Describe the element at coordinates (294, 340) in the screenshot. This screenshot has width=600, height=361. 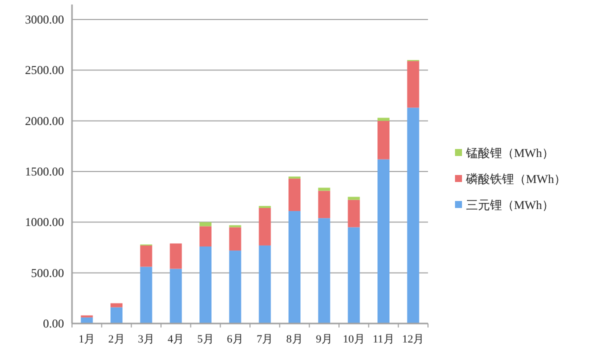
I see `x-tick-label: 8月` at that location.